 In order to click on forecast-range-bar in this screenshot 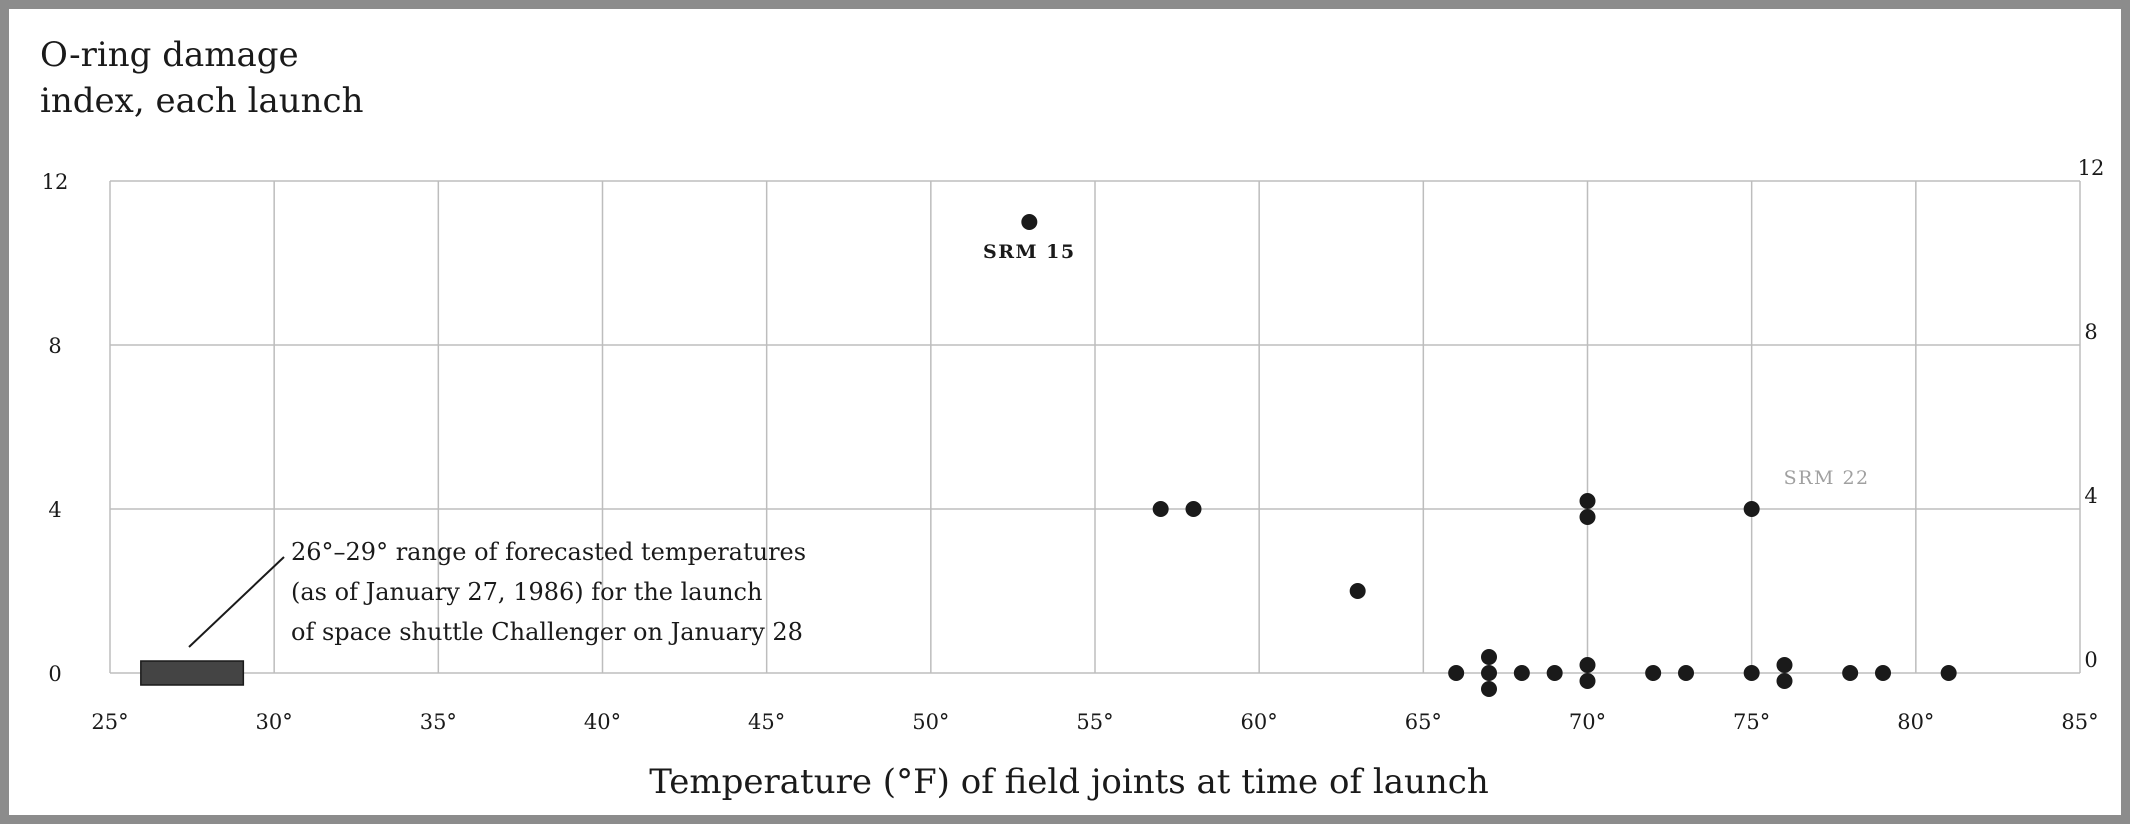, I will do `click(192, 673)`.